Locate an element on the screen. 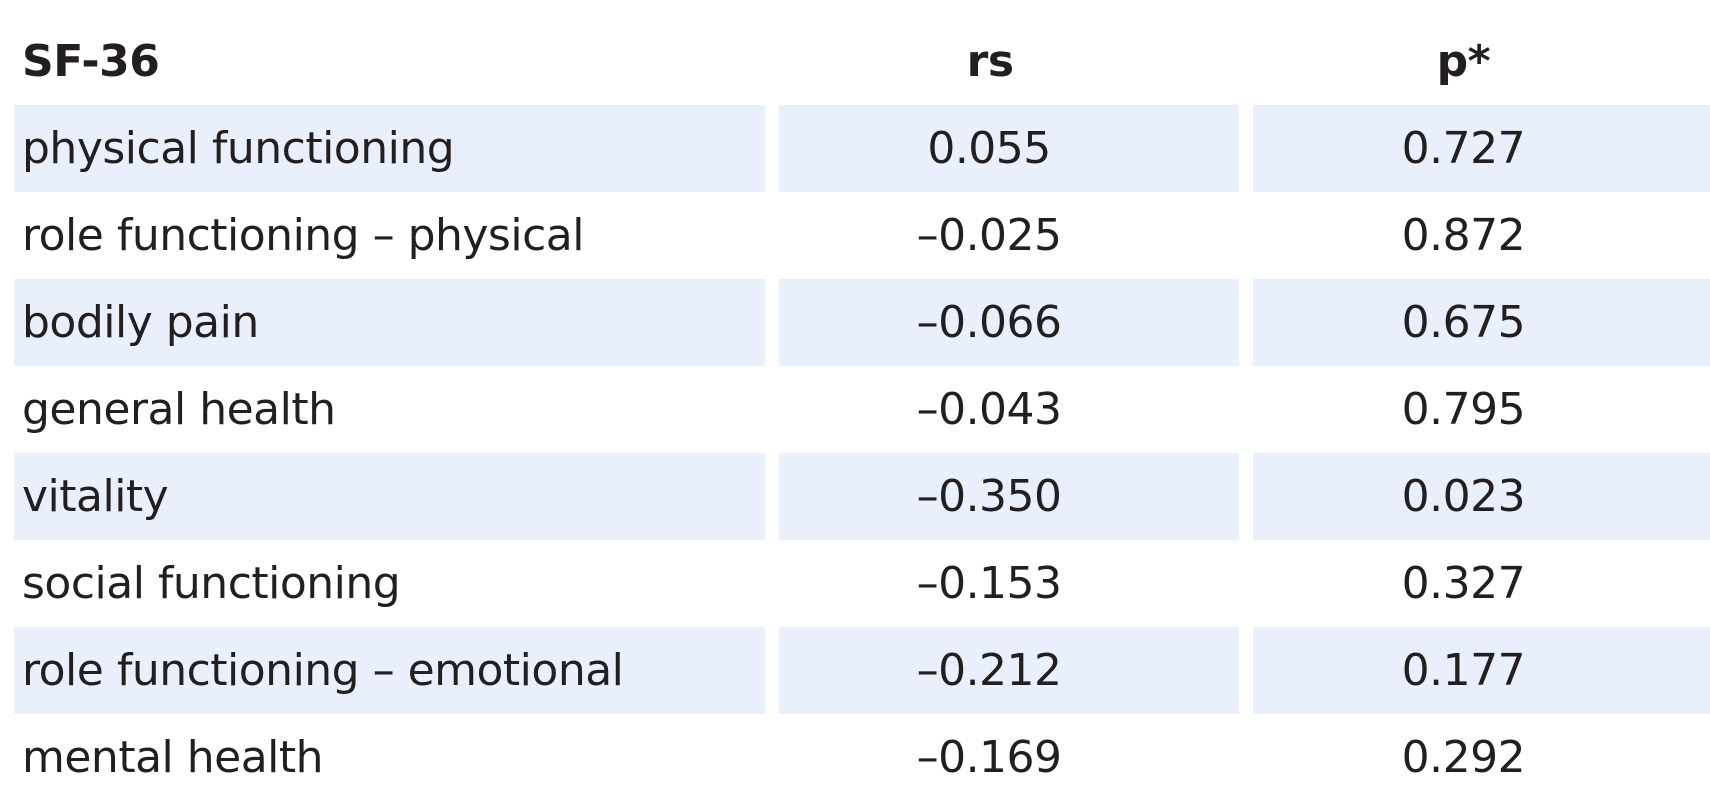 The width and height of the screenshot is (1710, 801). row-p: 0.177 is located at coordinates (1481, 670).